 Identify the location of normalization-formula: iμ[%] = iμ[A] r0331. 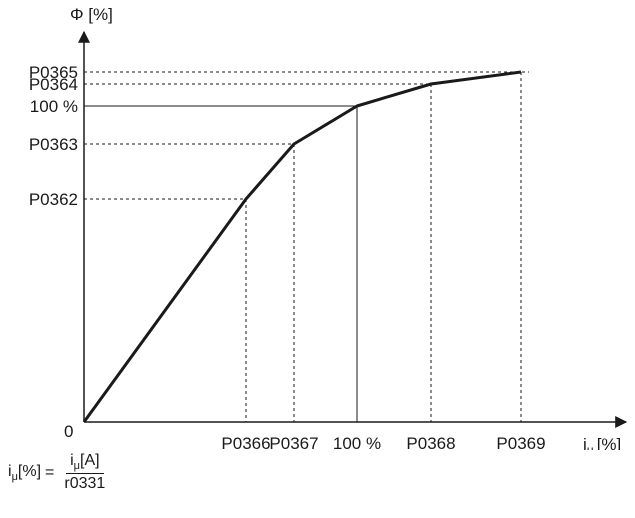
(58, 472).